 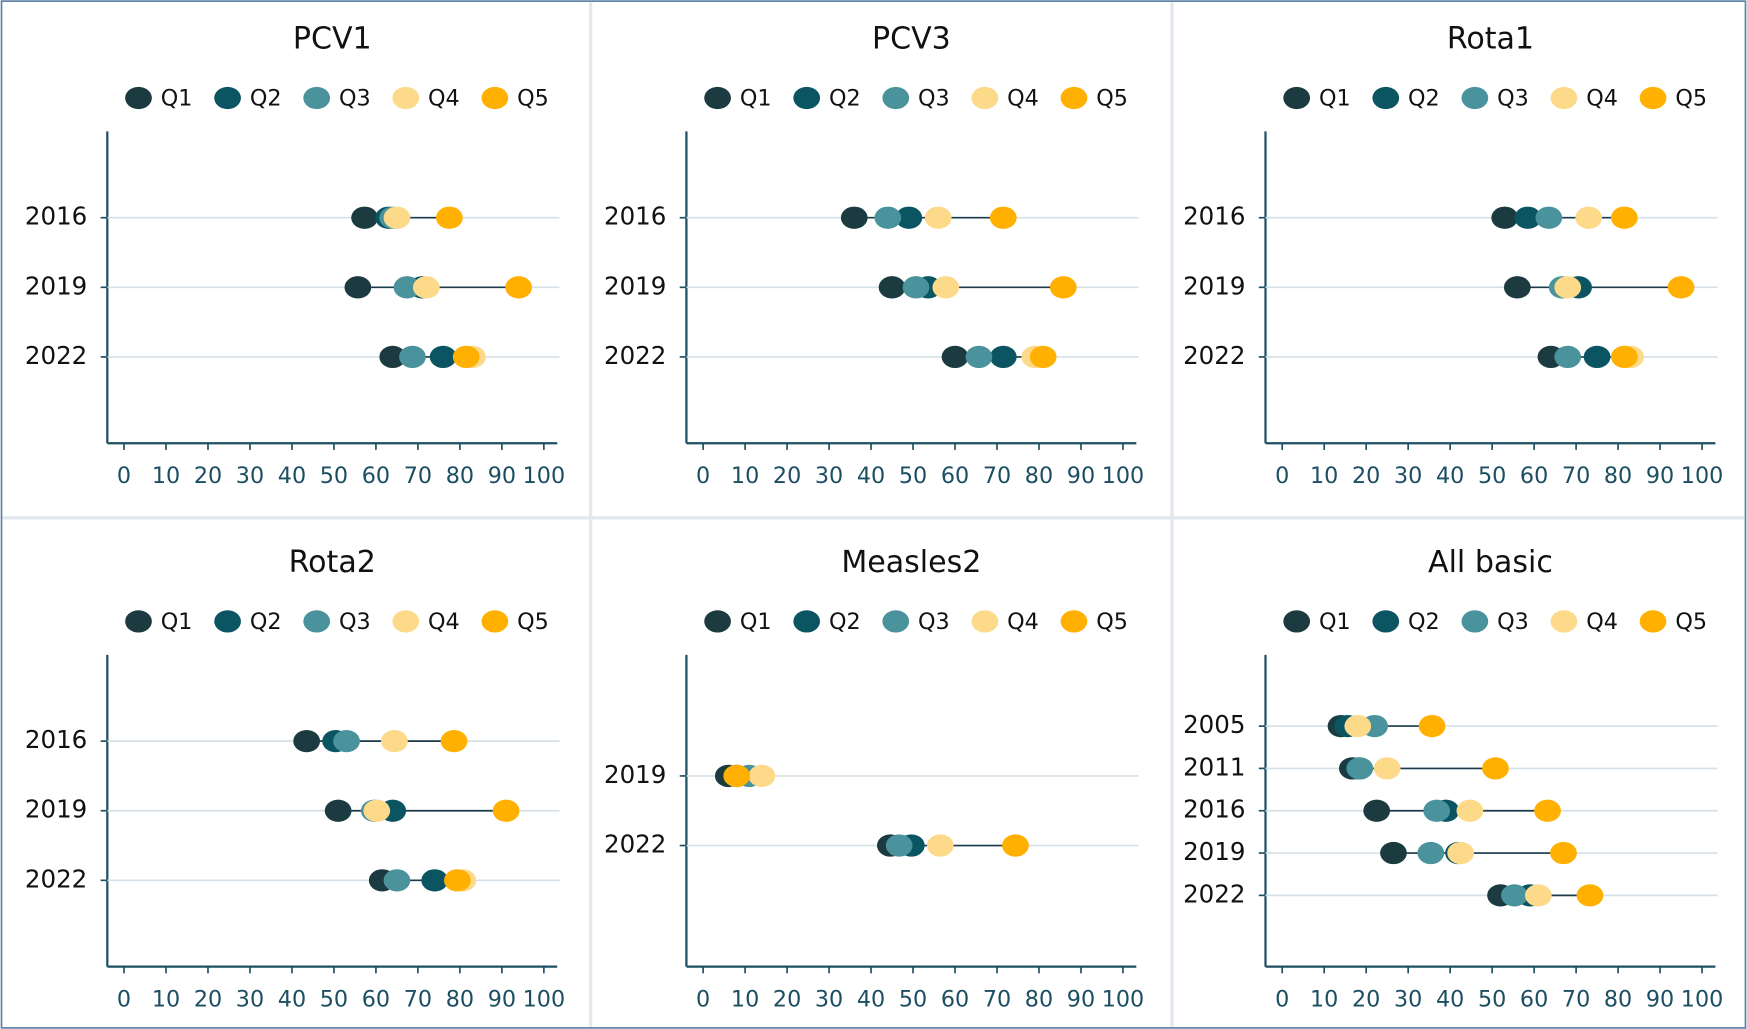 I want to click on panel-title: Rota2, so click(x=332, y=562).